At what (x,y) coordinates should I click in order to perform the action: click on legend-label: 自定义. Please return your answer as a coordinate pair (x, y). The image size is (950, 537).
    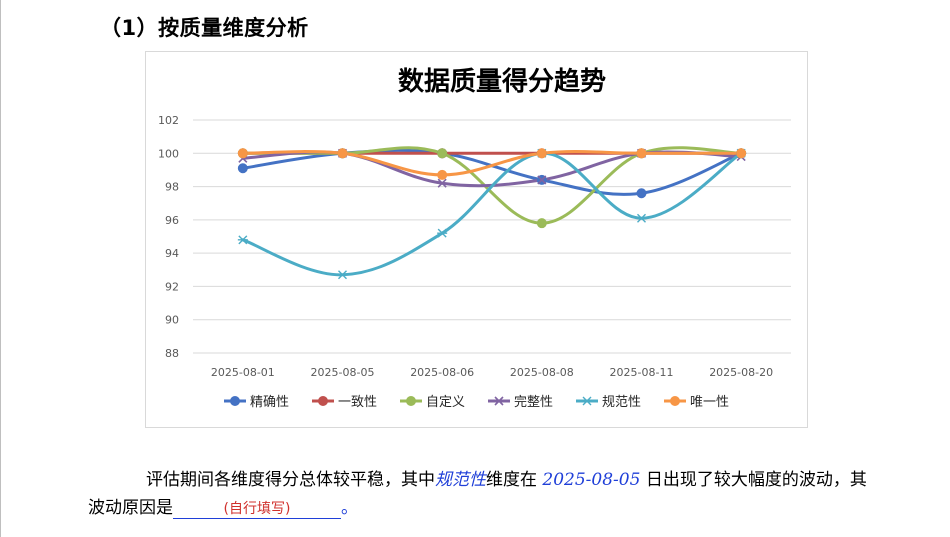
    Looking at the image, I should click on (445, 402).